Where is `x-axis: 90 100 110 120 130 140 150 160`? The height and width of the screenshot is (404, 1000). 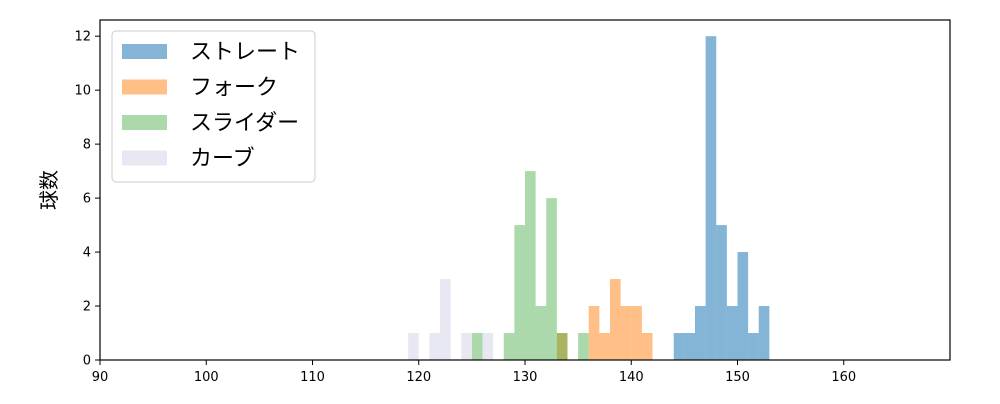 x-axis: 90 100 110 120 130 140 150 160 is located at coordinates (474, 372).